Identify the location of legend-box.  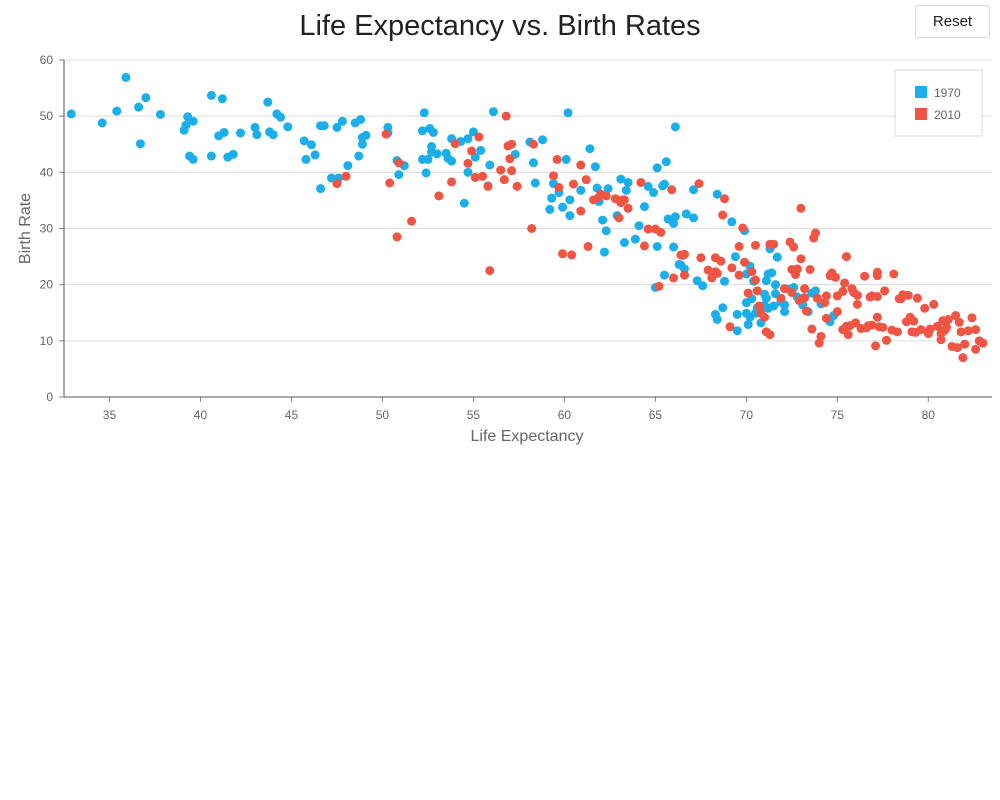
(938, 103).